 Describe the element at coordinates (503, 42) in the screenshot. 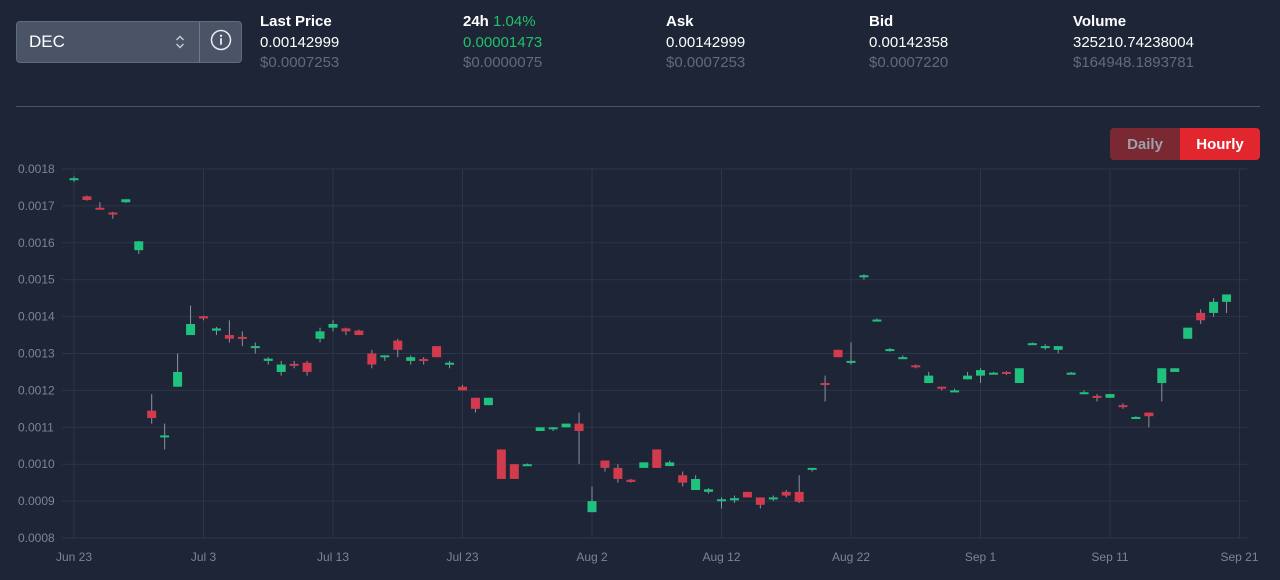

I see `stat-value: 0.00001473` at that location.